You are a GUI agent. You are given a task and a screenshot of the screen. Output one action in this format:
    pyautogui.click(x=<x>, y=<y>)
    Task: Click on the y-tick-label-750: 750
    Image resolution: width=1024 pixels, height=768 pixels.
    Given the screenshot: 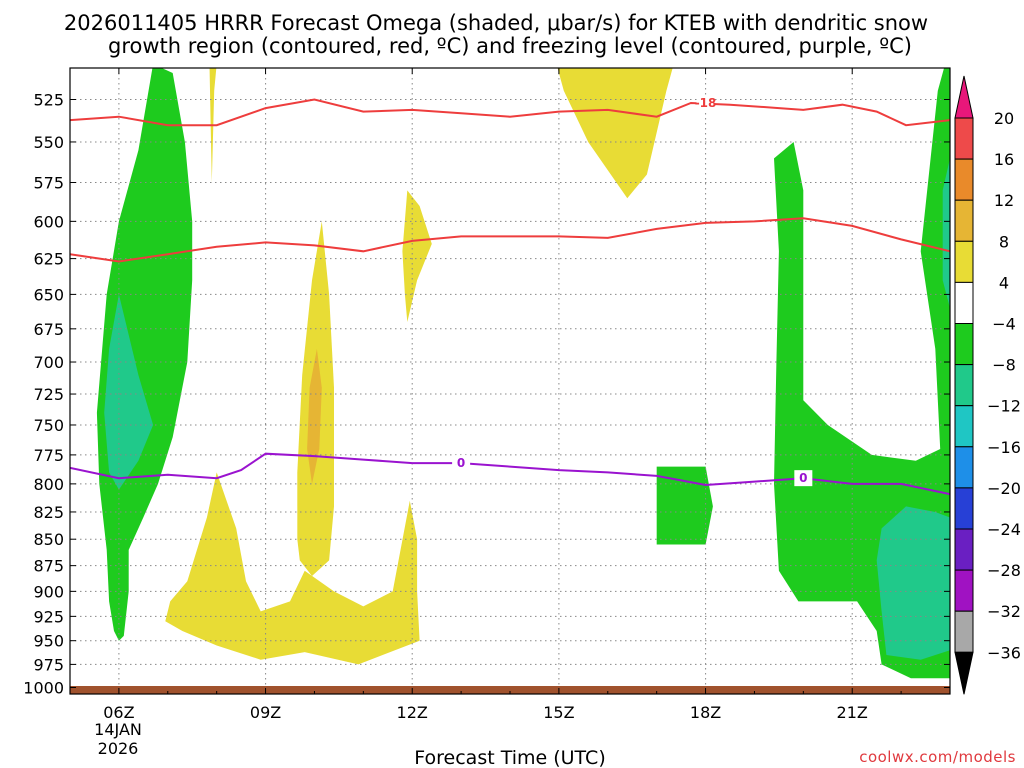 What is the action you would take?
    pyautogui.click(x=48, y=425)
    